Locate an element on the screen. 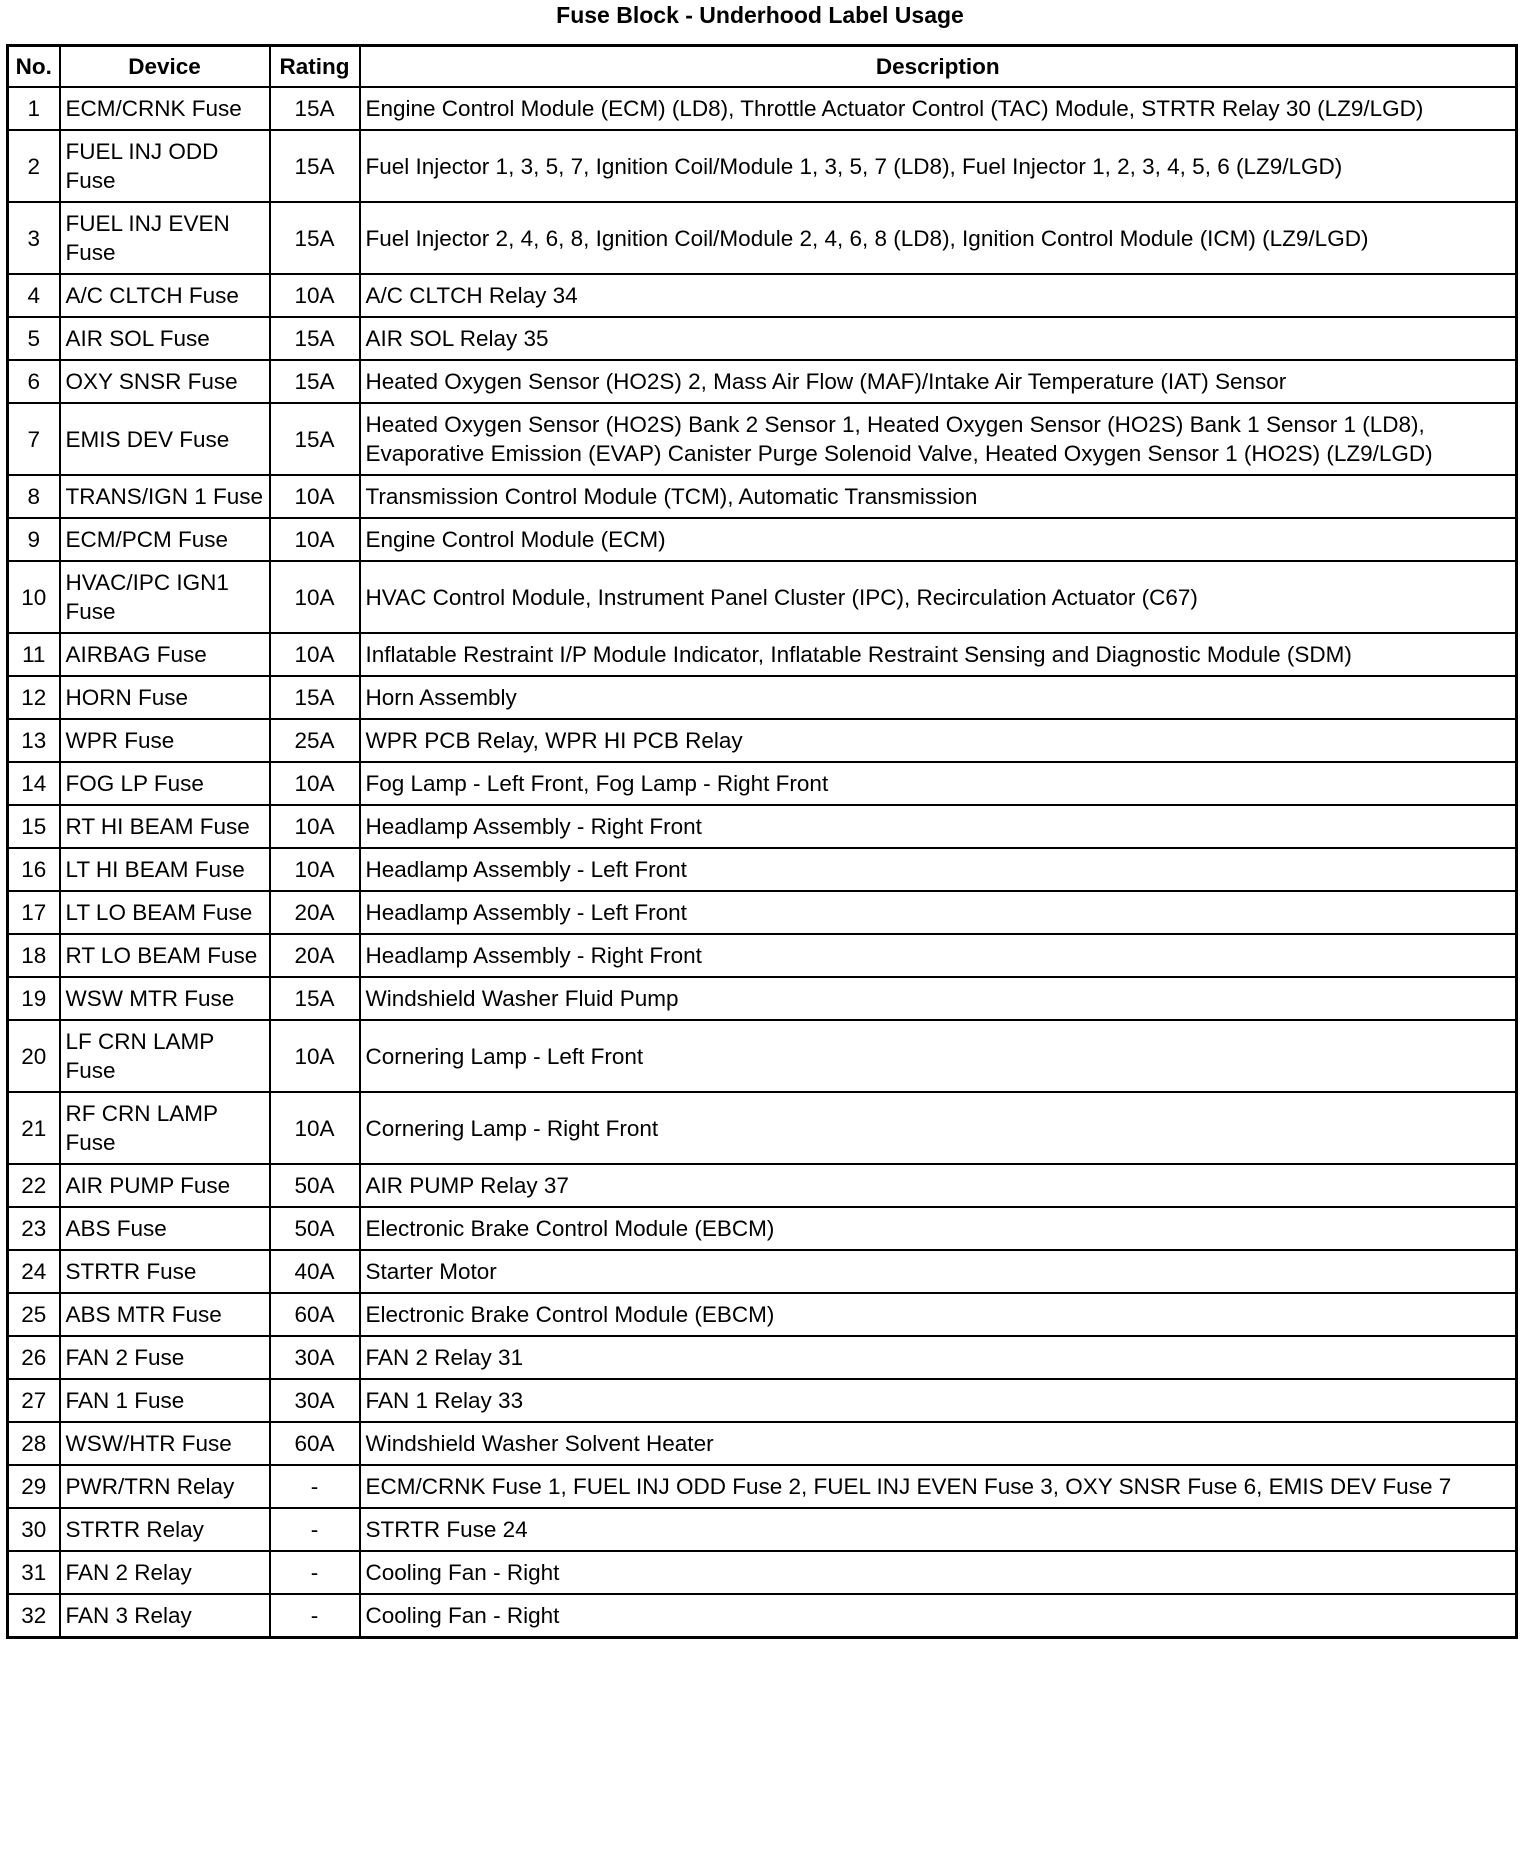 Image resolution: width=1520 pixels, height=1870 pixels. cell-description: Cooling Fan - Right is located at coordinates (938, 1616).